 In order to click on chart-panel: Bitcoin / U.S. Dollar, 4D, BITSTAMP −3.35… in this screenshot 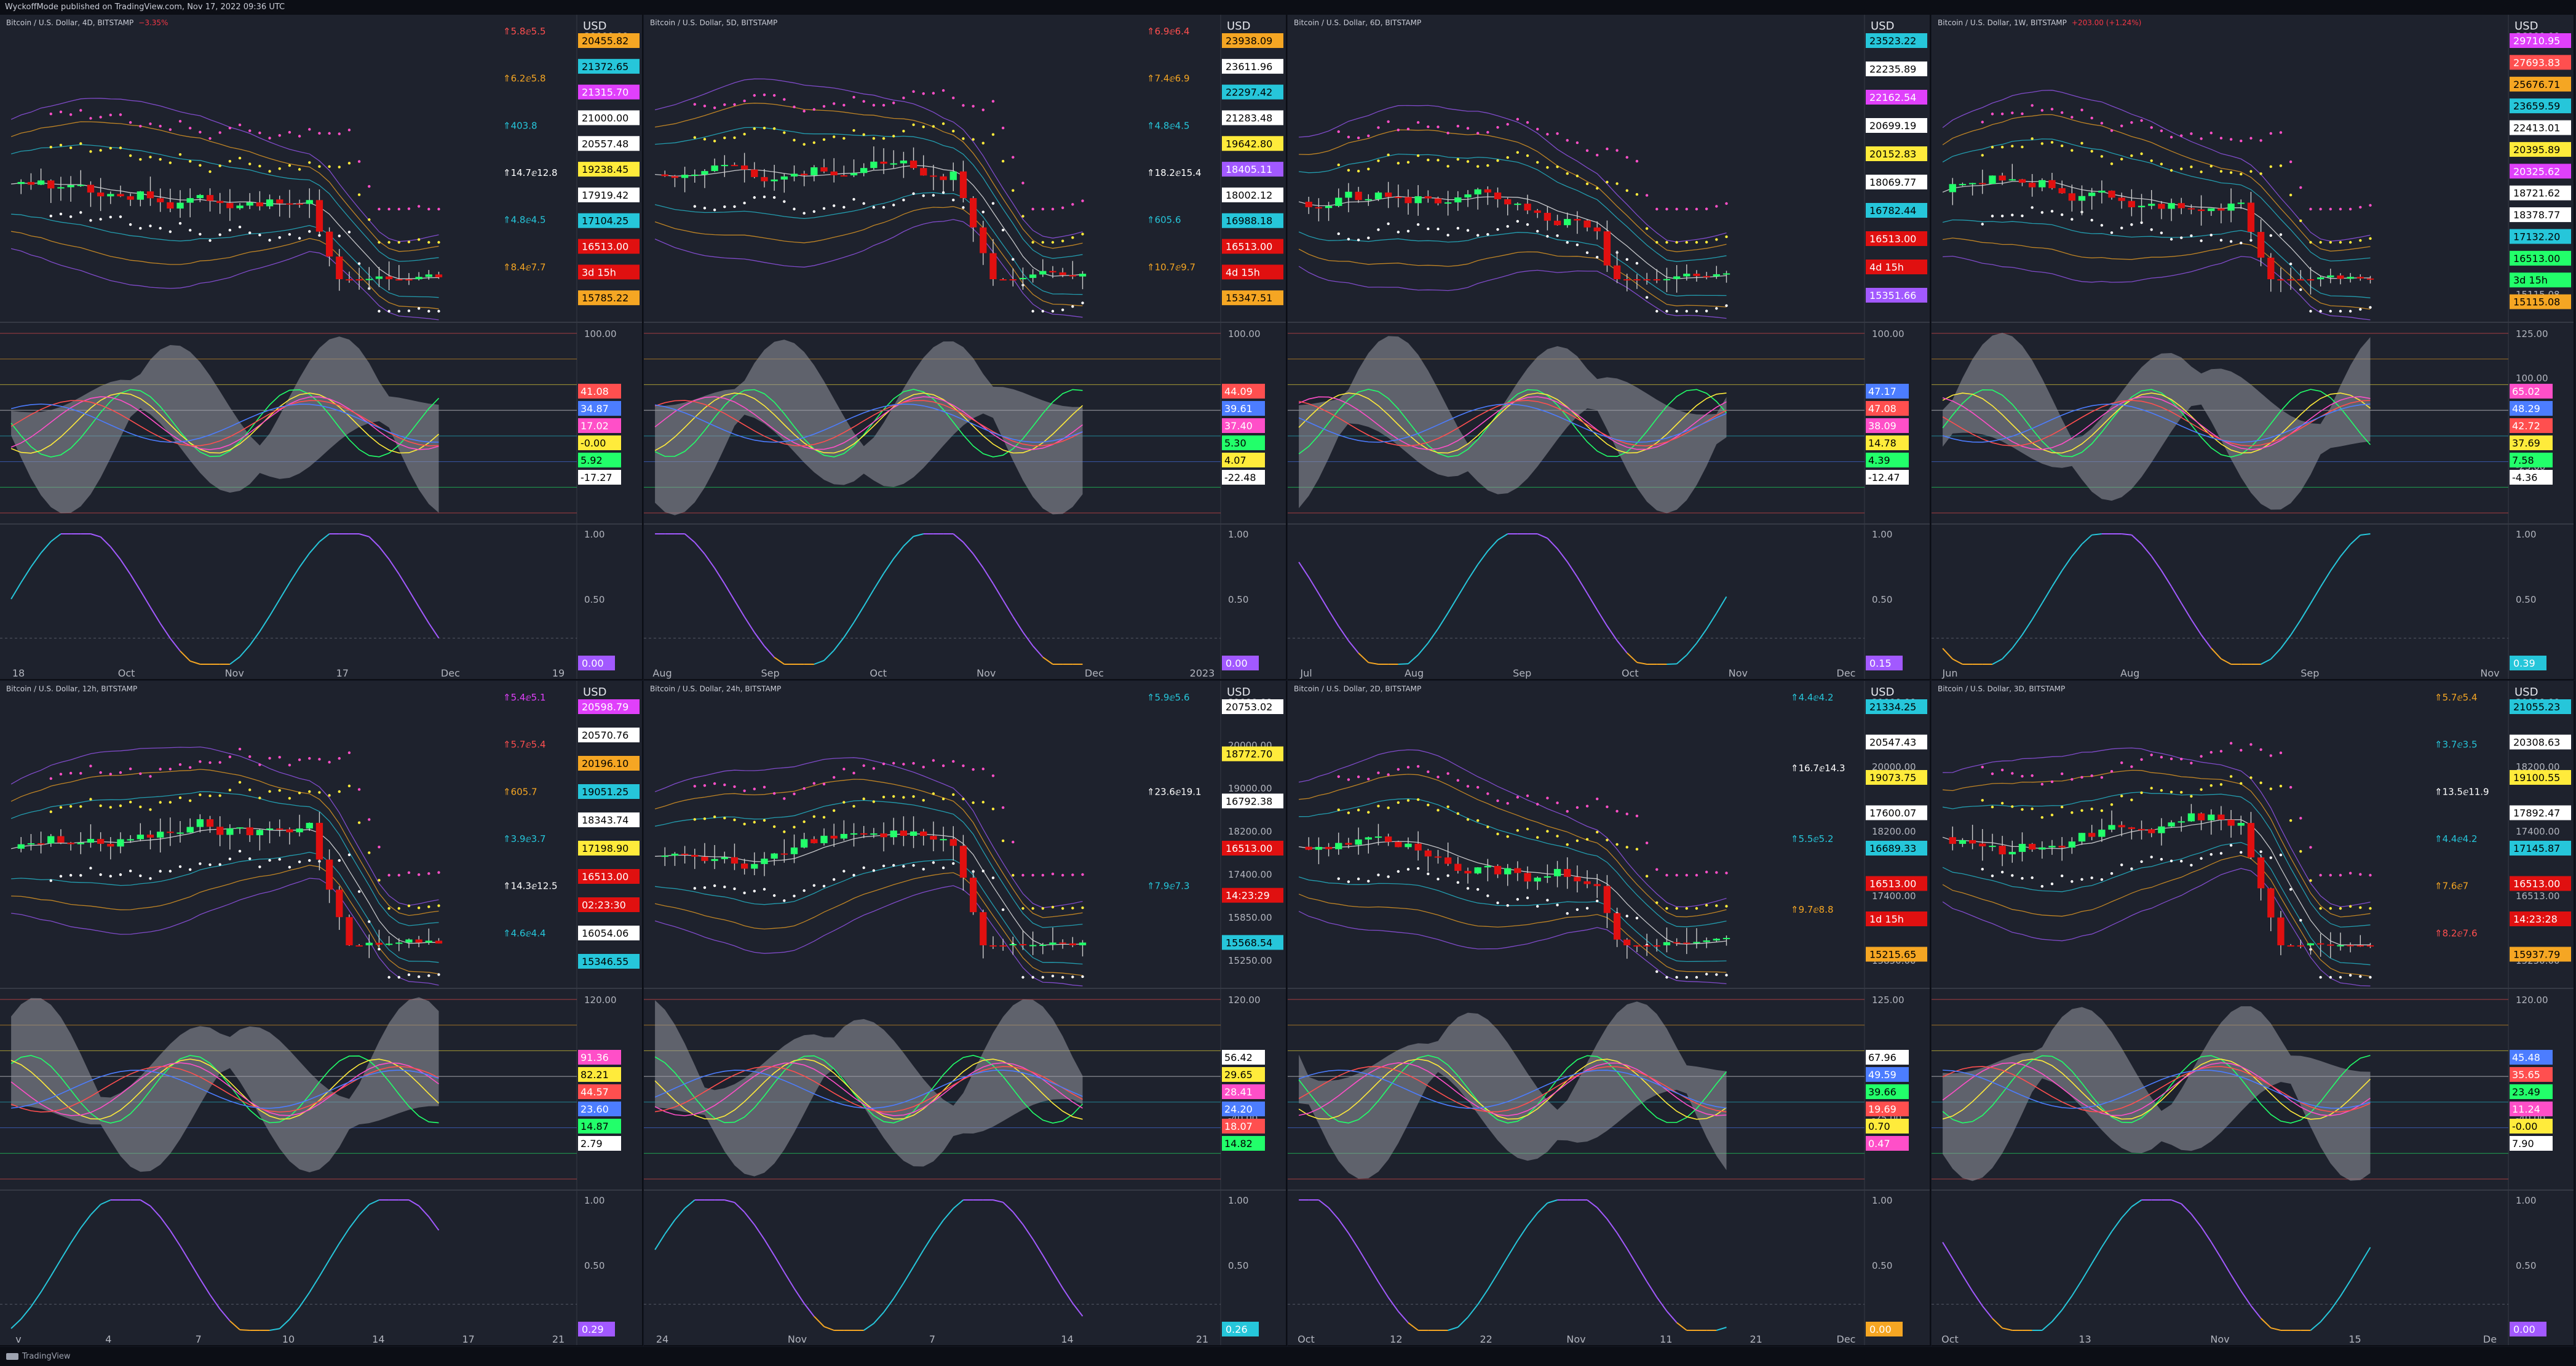, I will do `click(322, 347)`.